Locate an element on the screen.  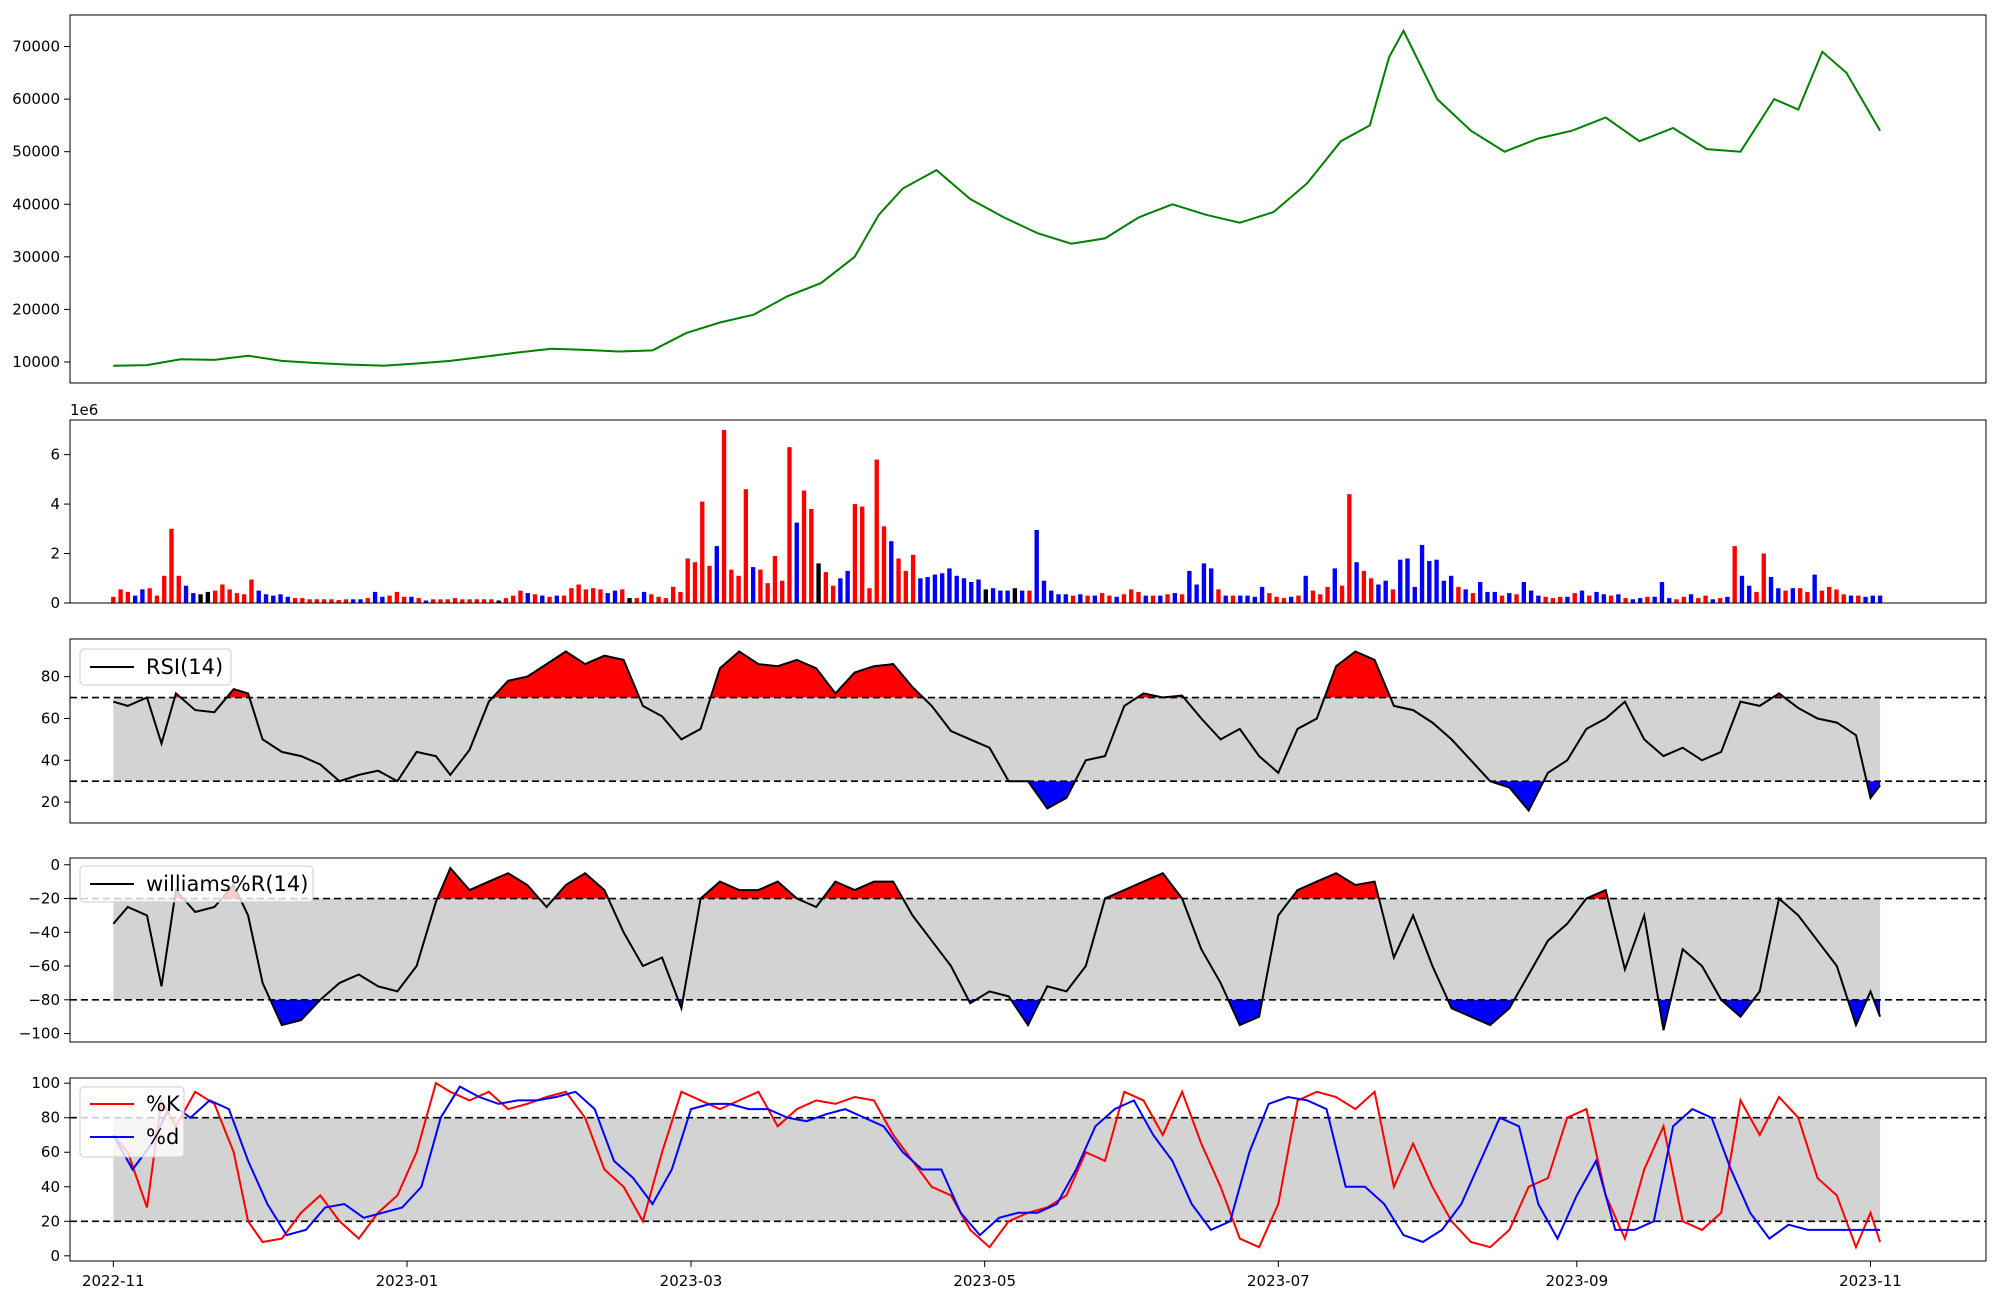
williams-ytick-label: −100 is located at coordinates (39, 1034).